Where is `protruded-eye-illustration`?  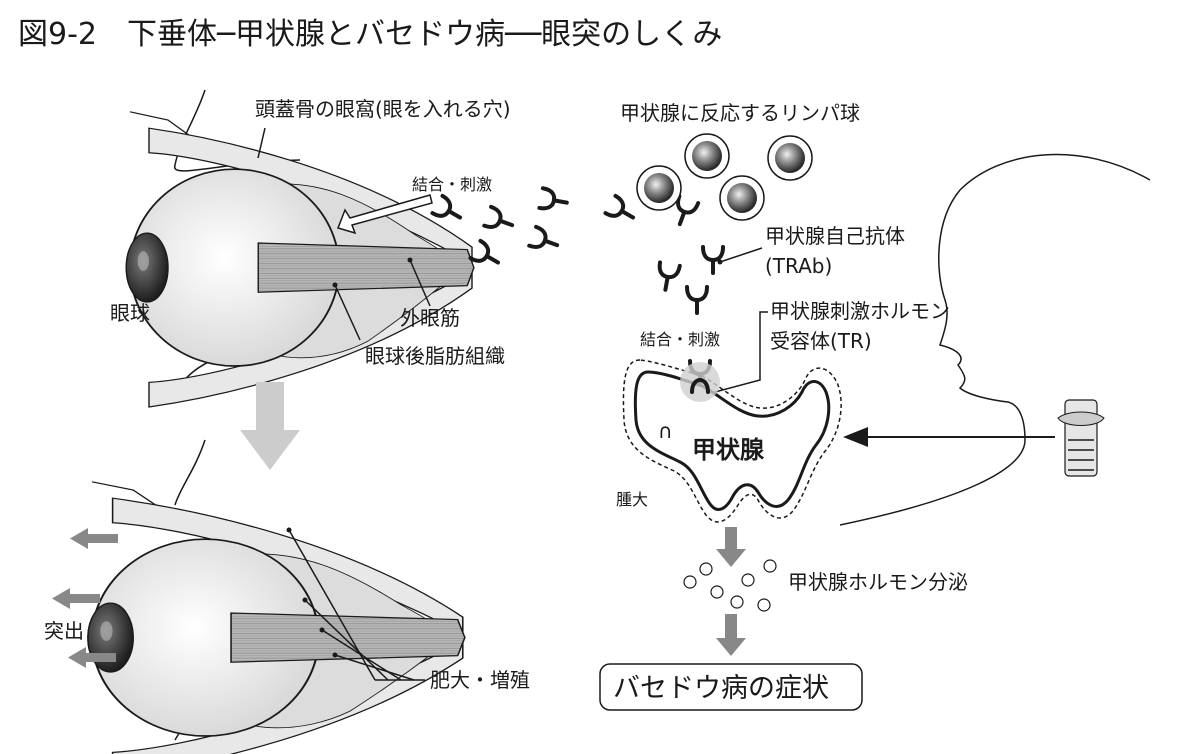 protruded-eye-illustration is located at coordinates (276, 596).